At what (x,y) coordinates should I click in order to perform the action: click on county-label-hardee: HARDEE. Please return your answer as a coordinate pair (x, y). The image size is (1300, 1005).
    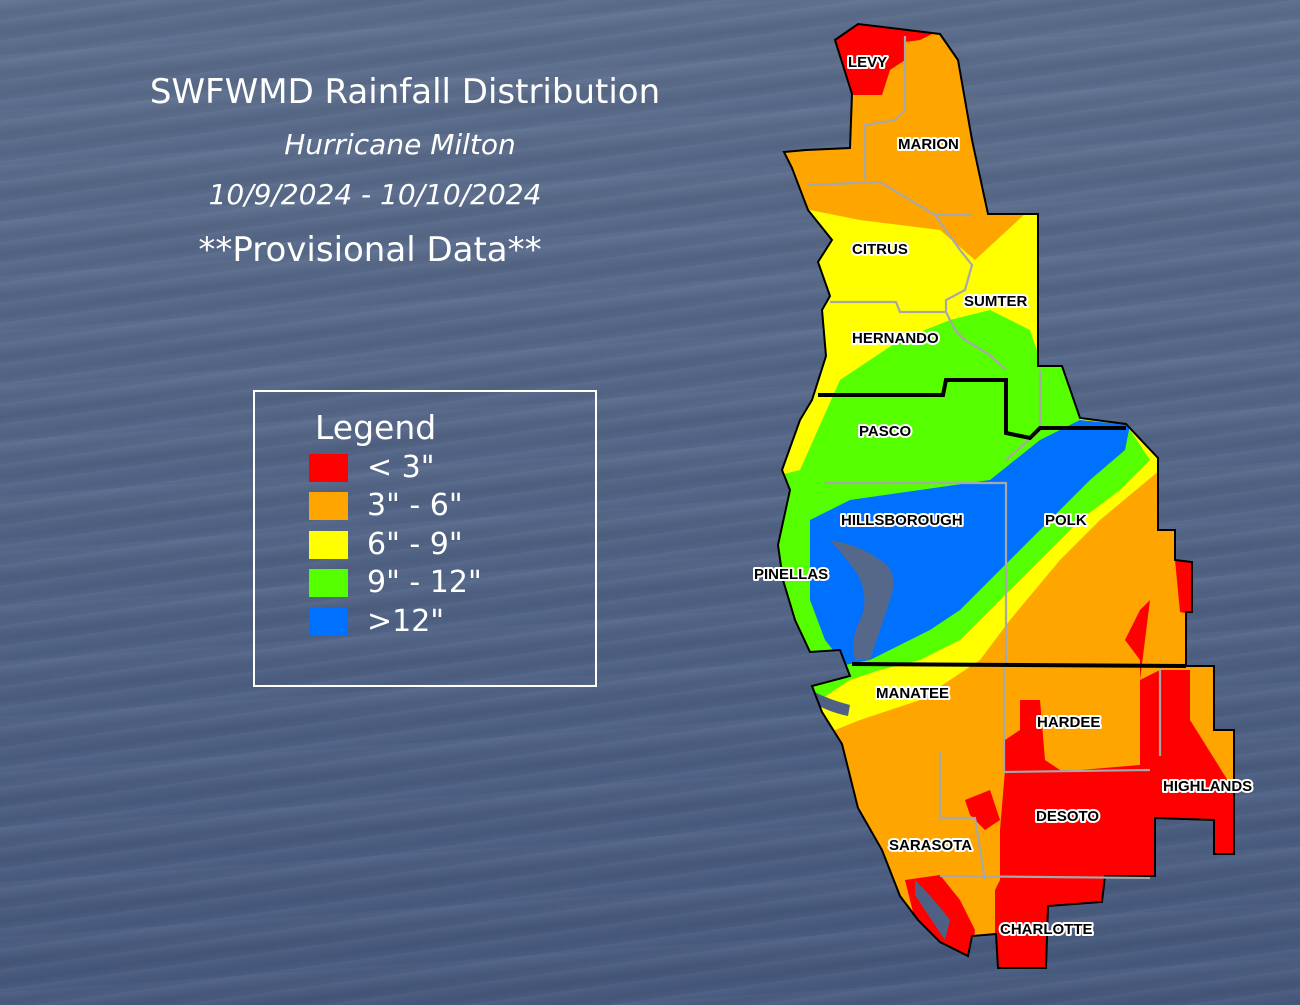
    Looking at the image, I should click on (1068, 722).